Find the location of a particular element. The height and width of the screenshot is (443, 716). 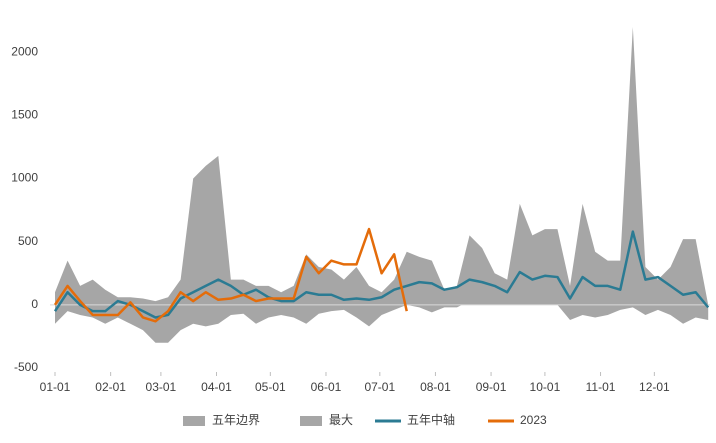

x-tick-label: 11-01 is located at coordinates (601, 387).